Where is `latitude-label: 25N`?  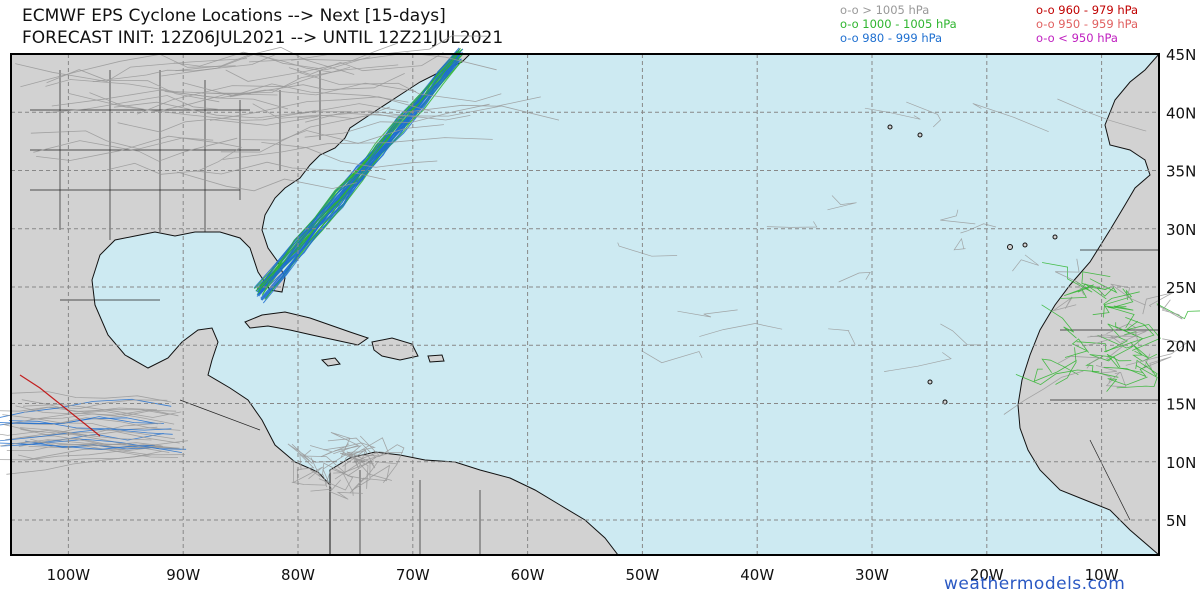
latitude-label: 25N is located at coordinates (1181, 288).